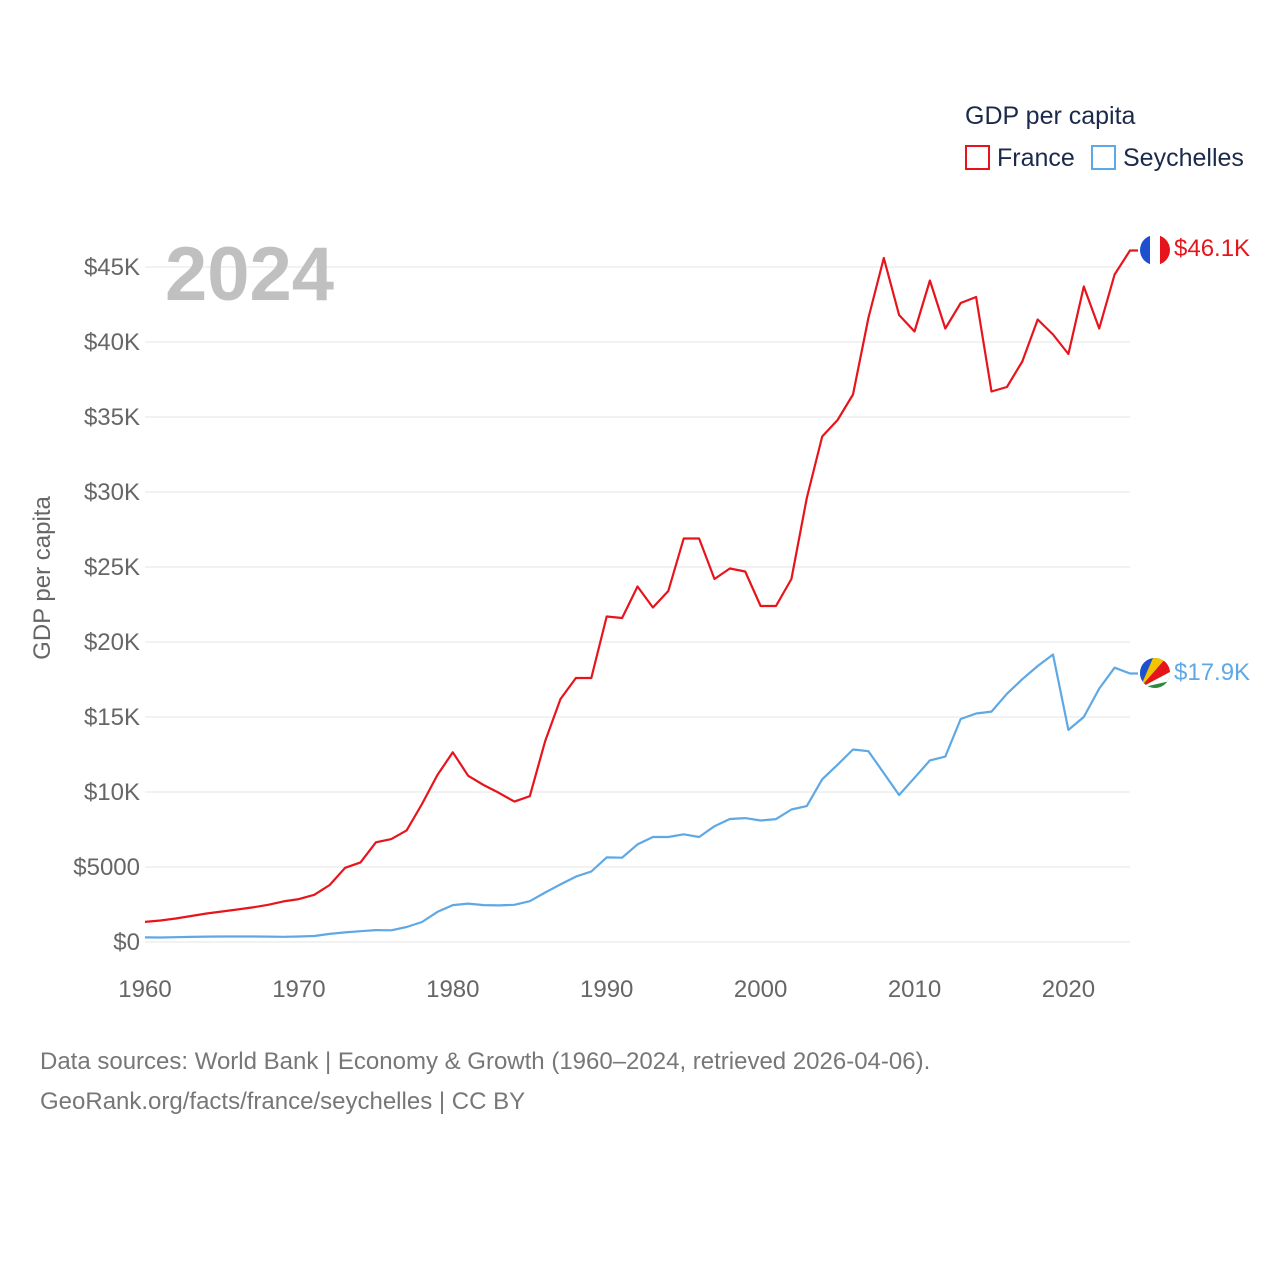 The height and width of the screenshot is (1280, 1280). Describe the element at coordinates (1103, 157) in the screenshot. I see `legend-swatch-seychelles` at that location.